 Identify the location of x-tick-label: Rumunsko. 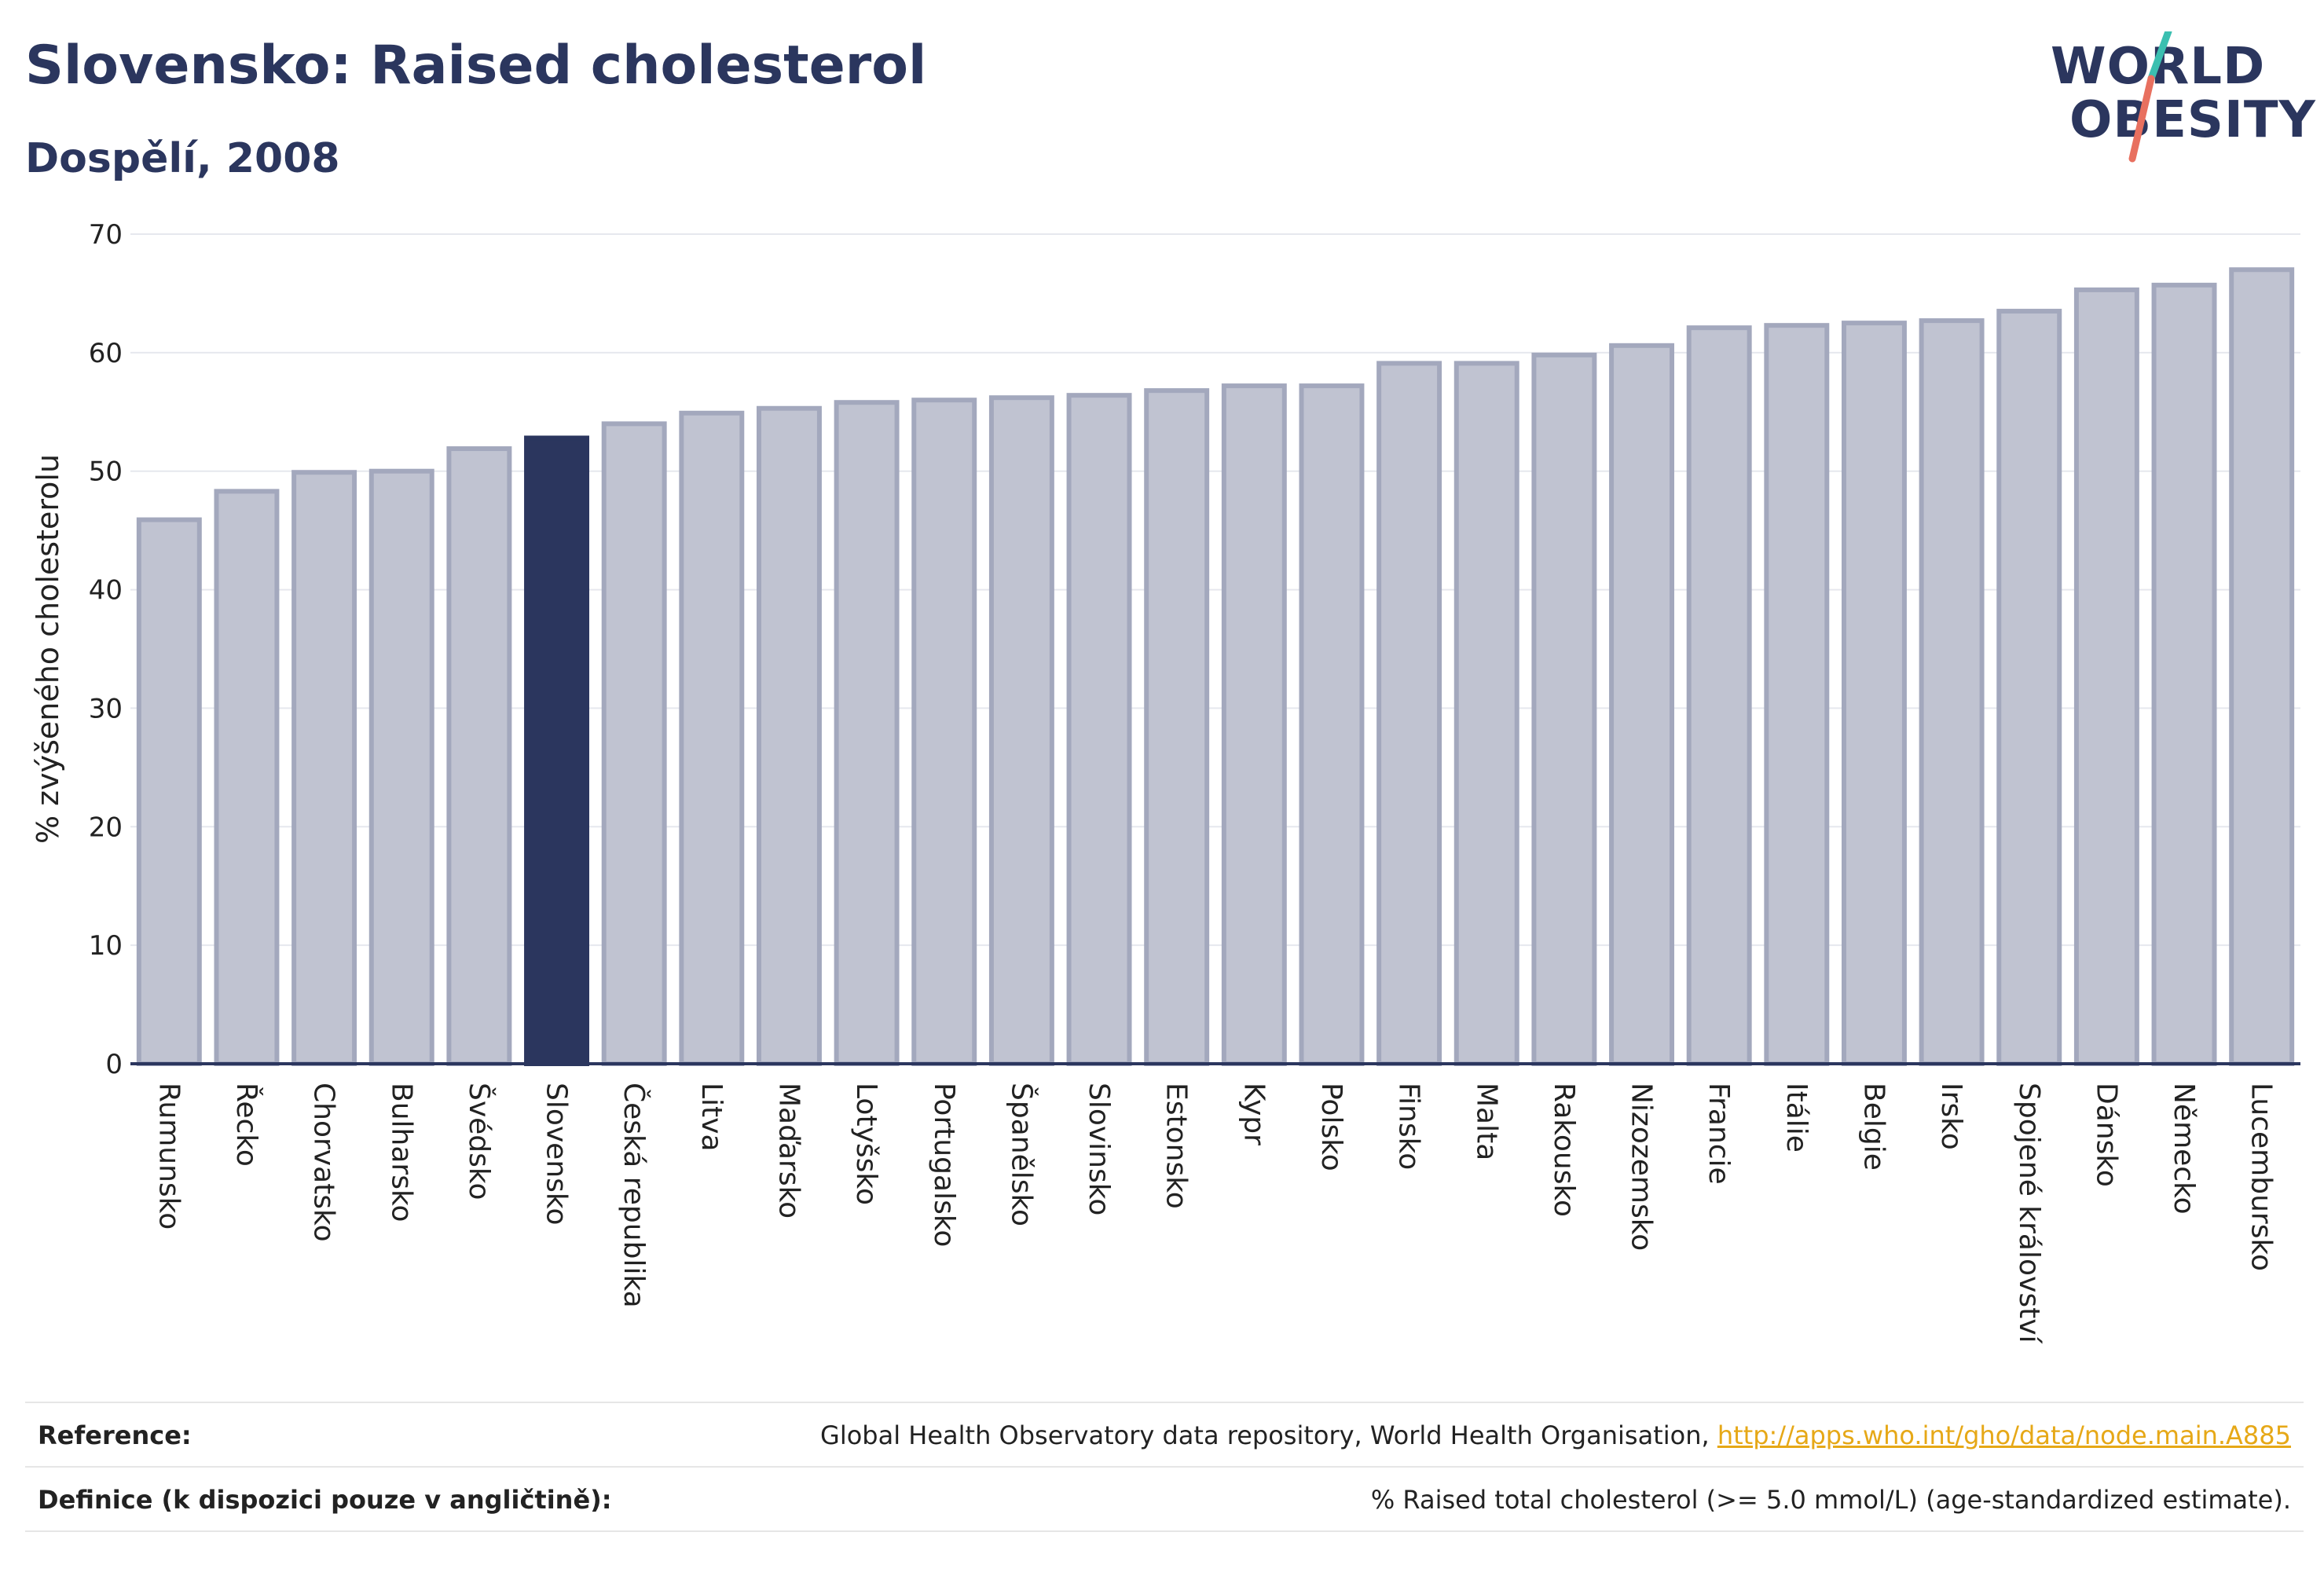
(168, 1156).